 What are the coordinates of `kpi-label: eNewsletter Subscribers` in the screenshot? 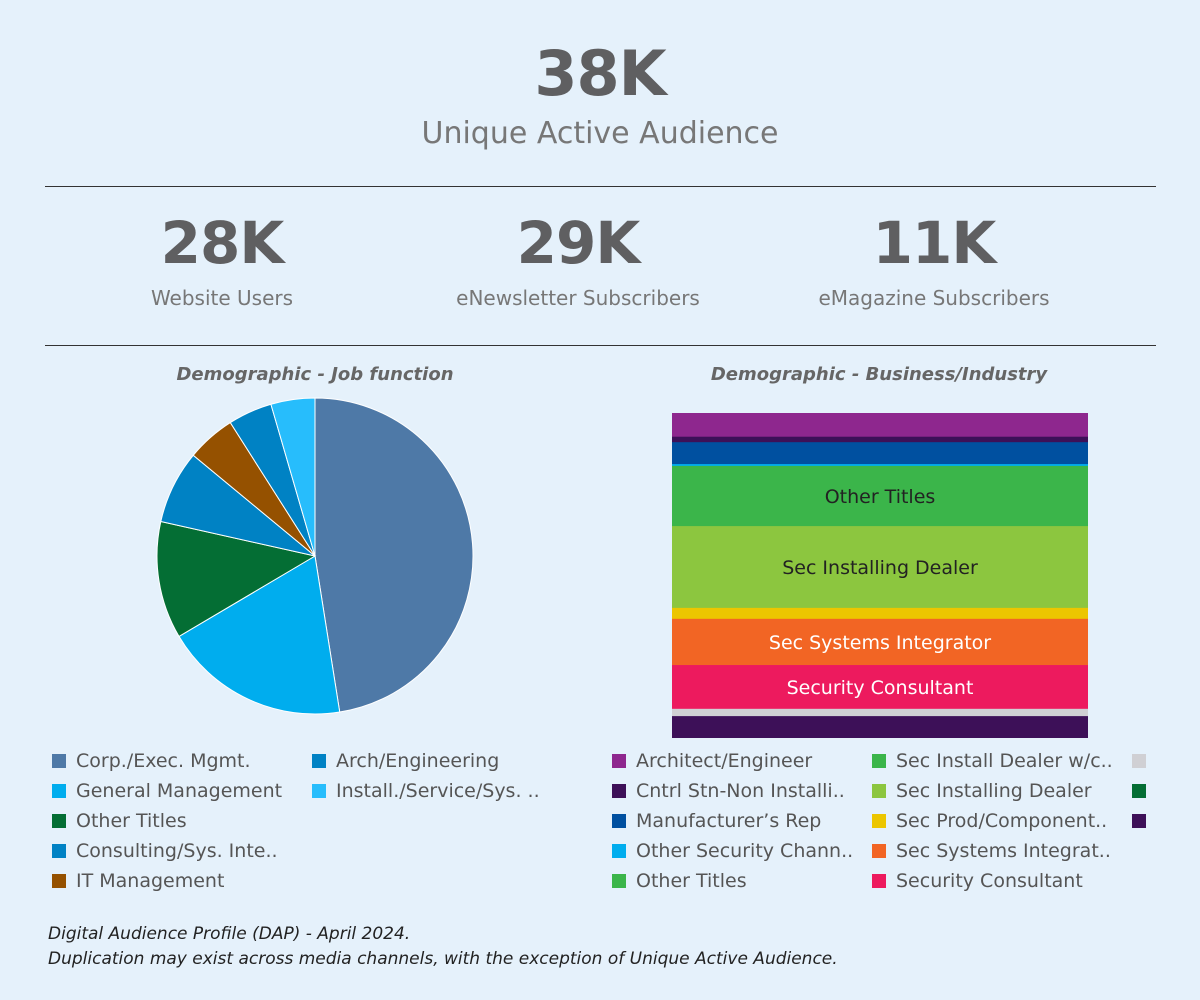 It's located at (578, 298).